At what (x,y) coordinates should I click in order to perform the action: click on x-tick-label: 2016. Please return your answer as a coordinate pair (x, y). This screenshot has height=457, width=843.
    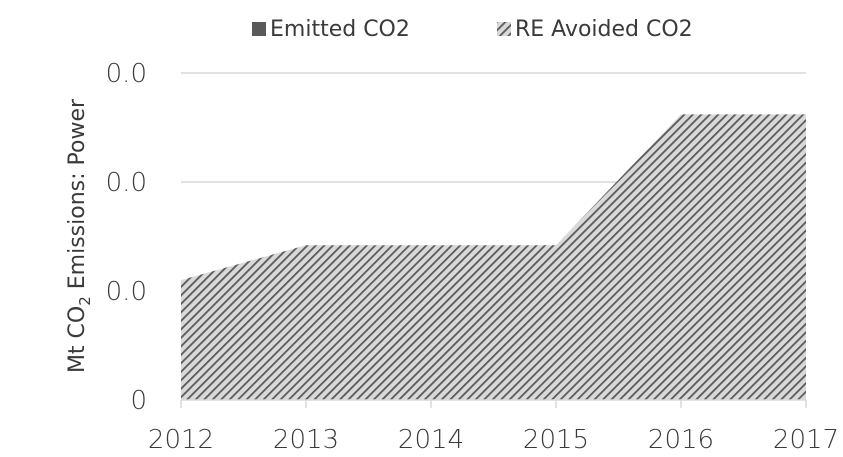
    Looking at the image, I should click on (681, 440).